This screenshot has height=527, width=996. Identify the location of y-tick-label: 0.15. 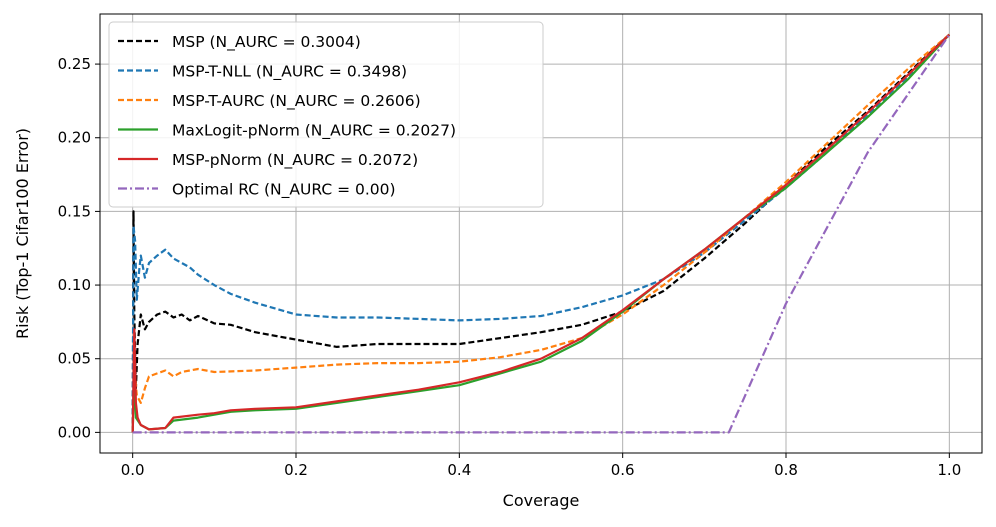
(74, 211).